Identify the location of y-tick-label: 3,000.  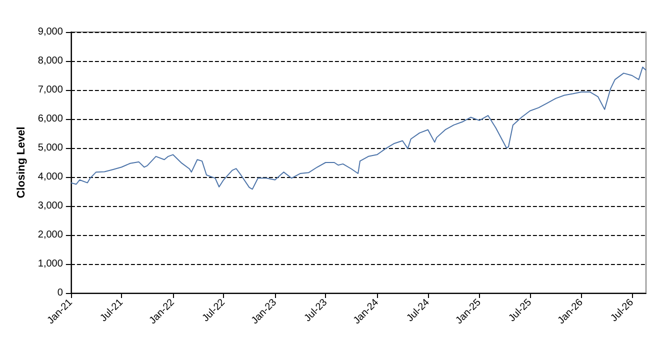
(51, 206).